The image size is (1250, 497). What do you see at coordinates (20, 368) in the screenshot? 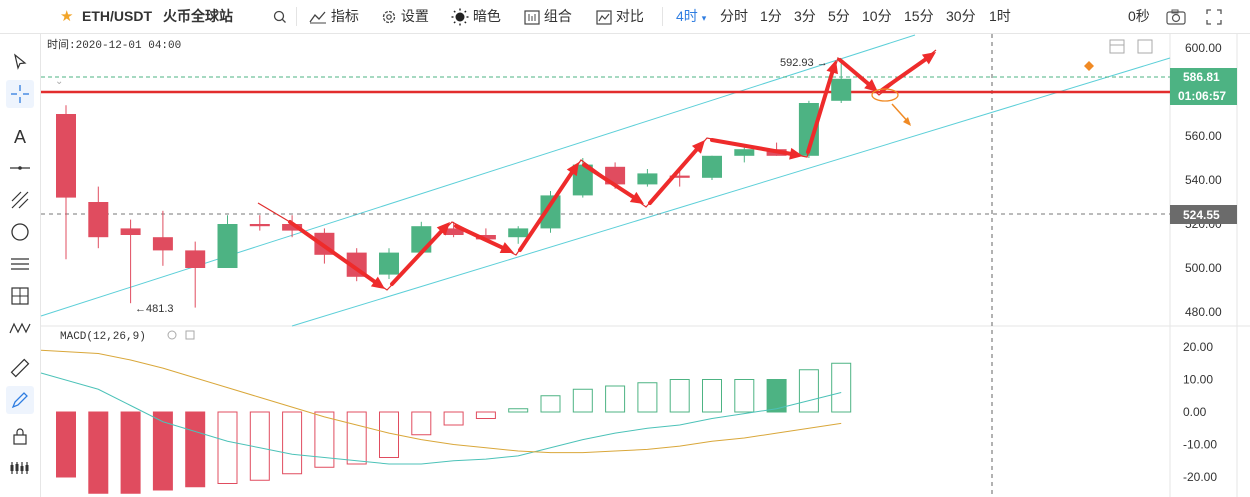
I see `ruler-icon` at bounding box center [20, 368].